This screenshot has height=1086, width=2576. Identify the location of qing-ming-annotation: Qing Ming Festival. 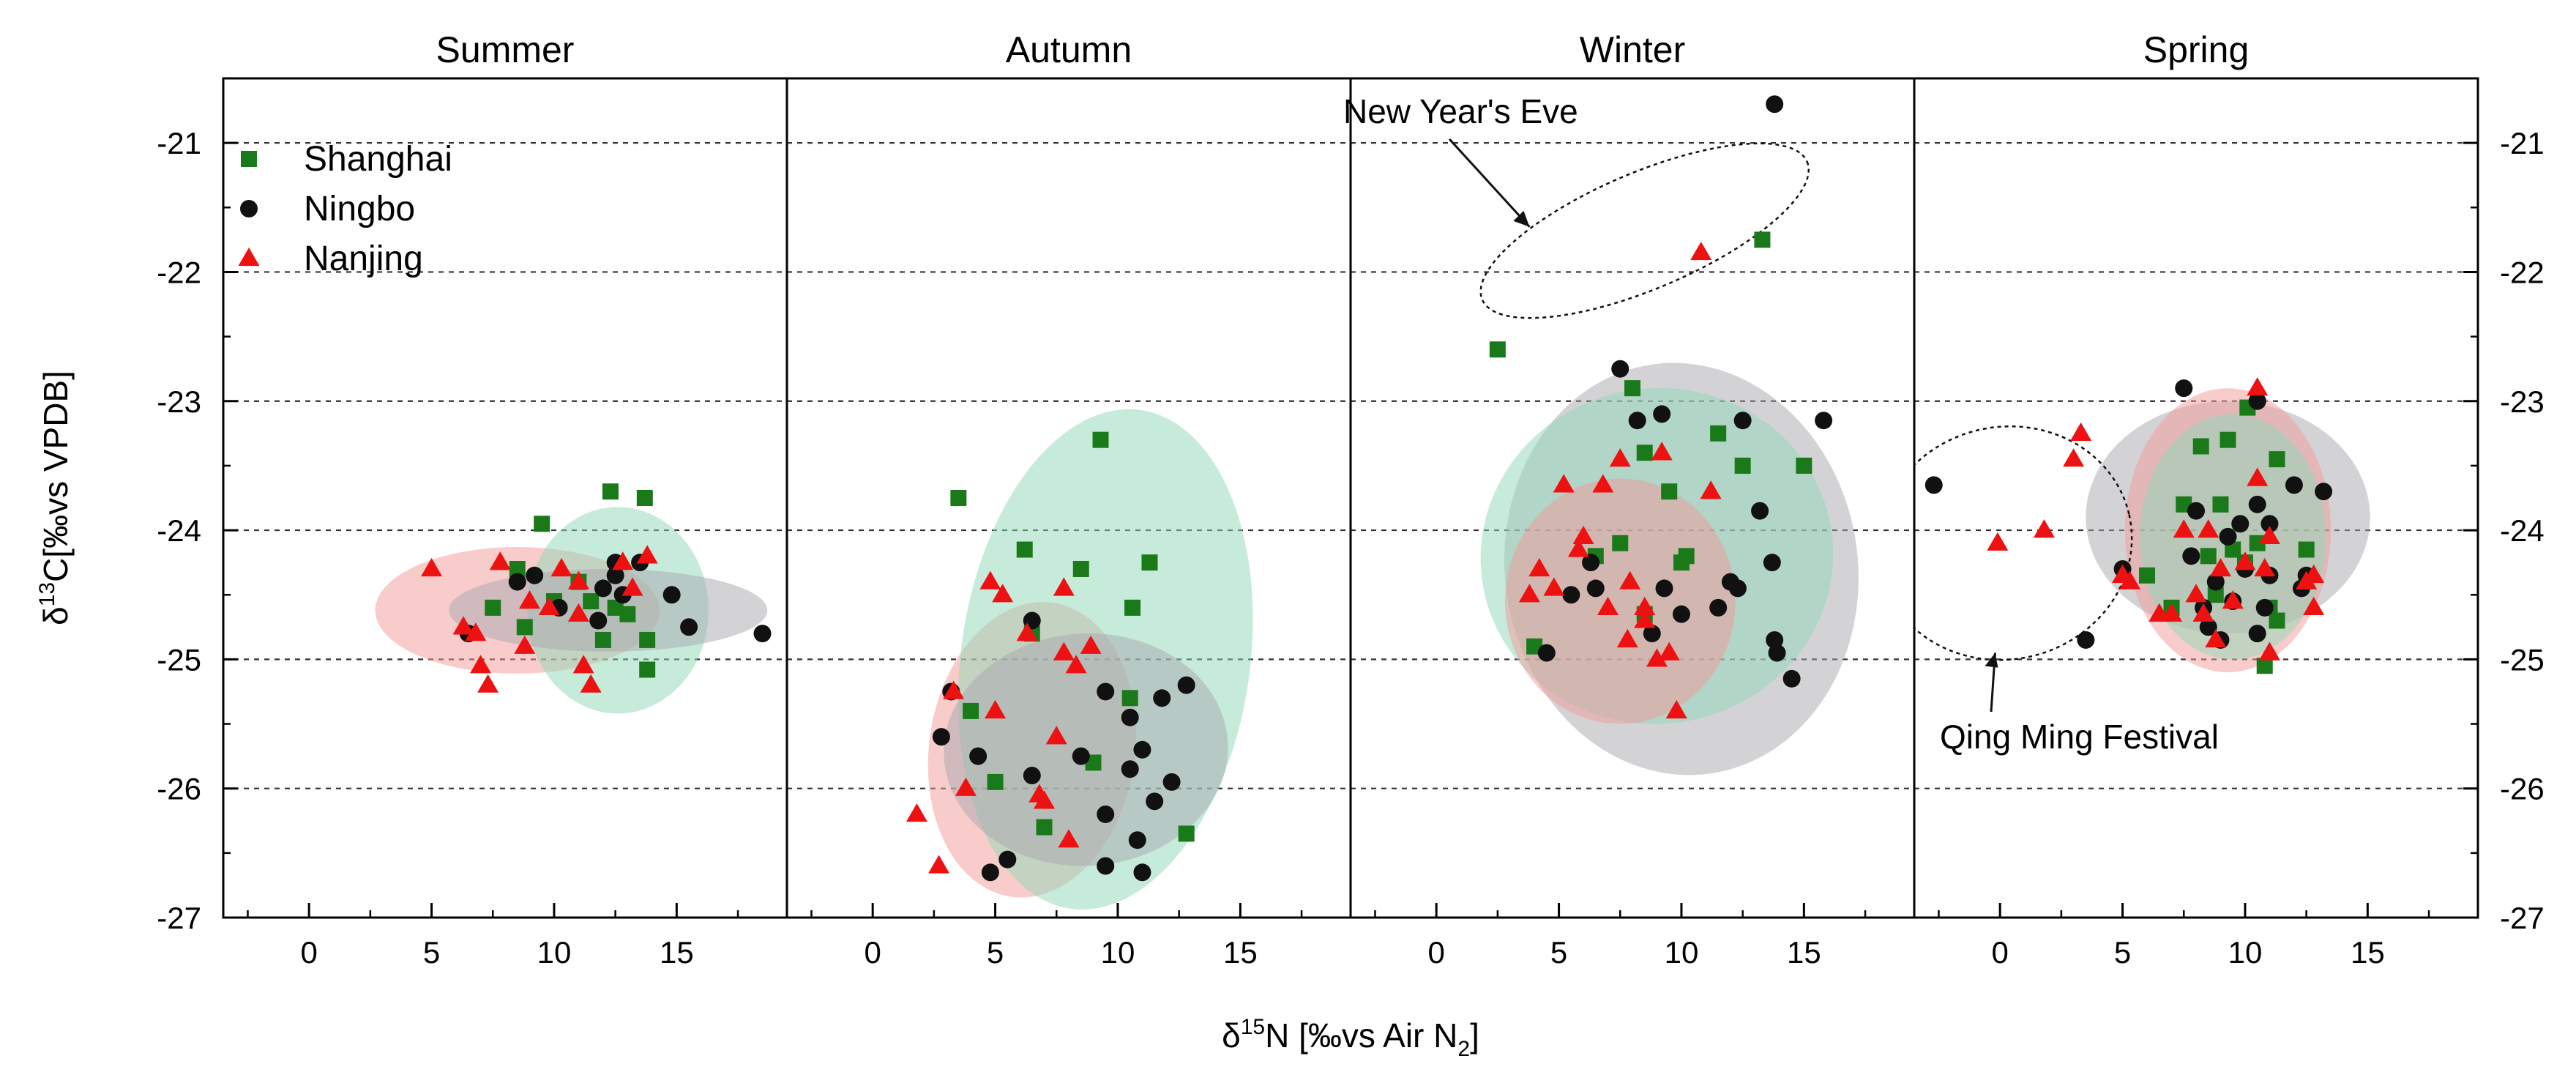
(2079, 737).